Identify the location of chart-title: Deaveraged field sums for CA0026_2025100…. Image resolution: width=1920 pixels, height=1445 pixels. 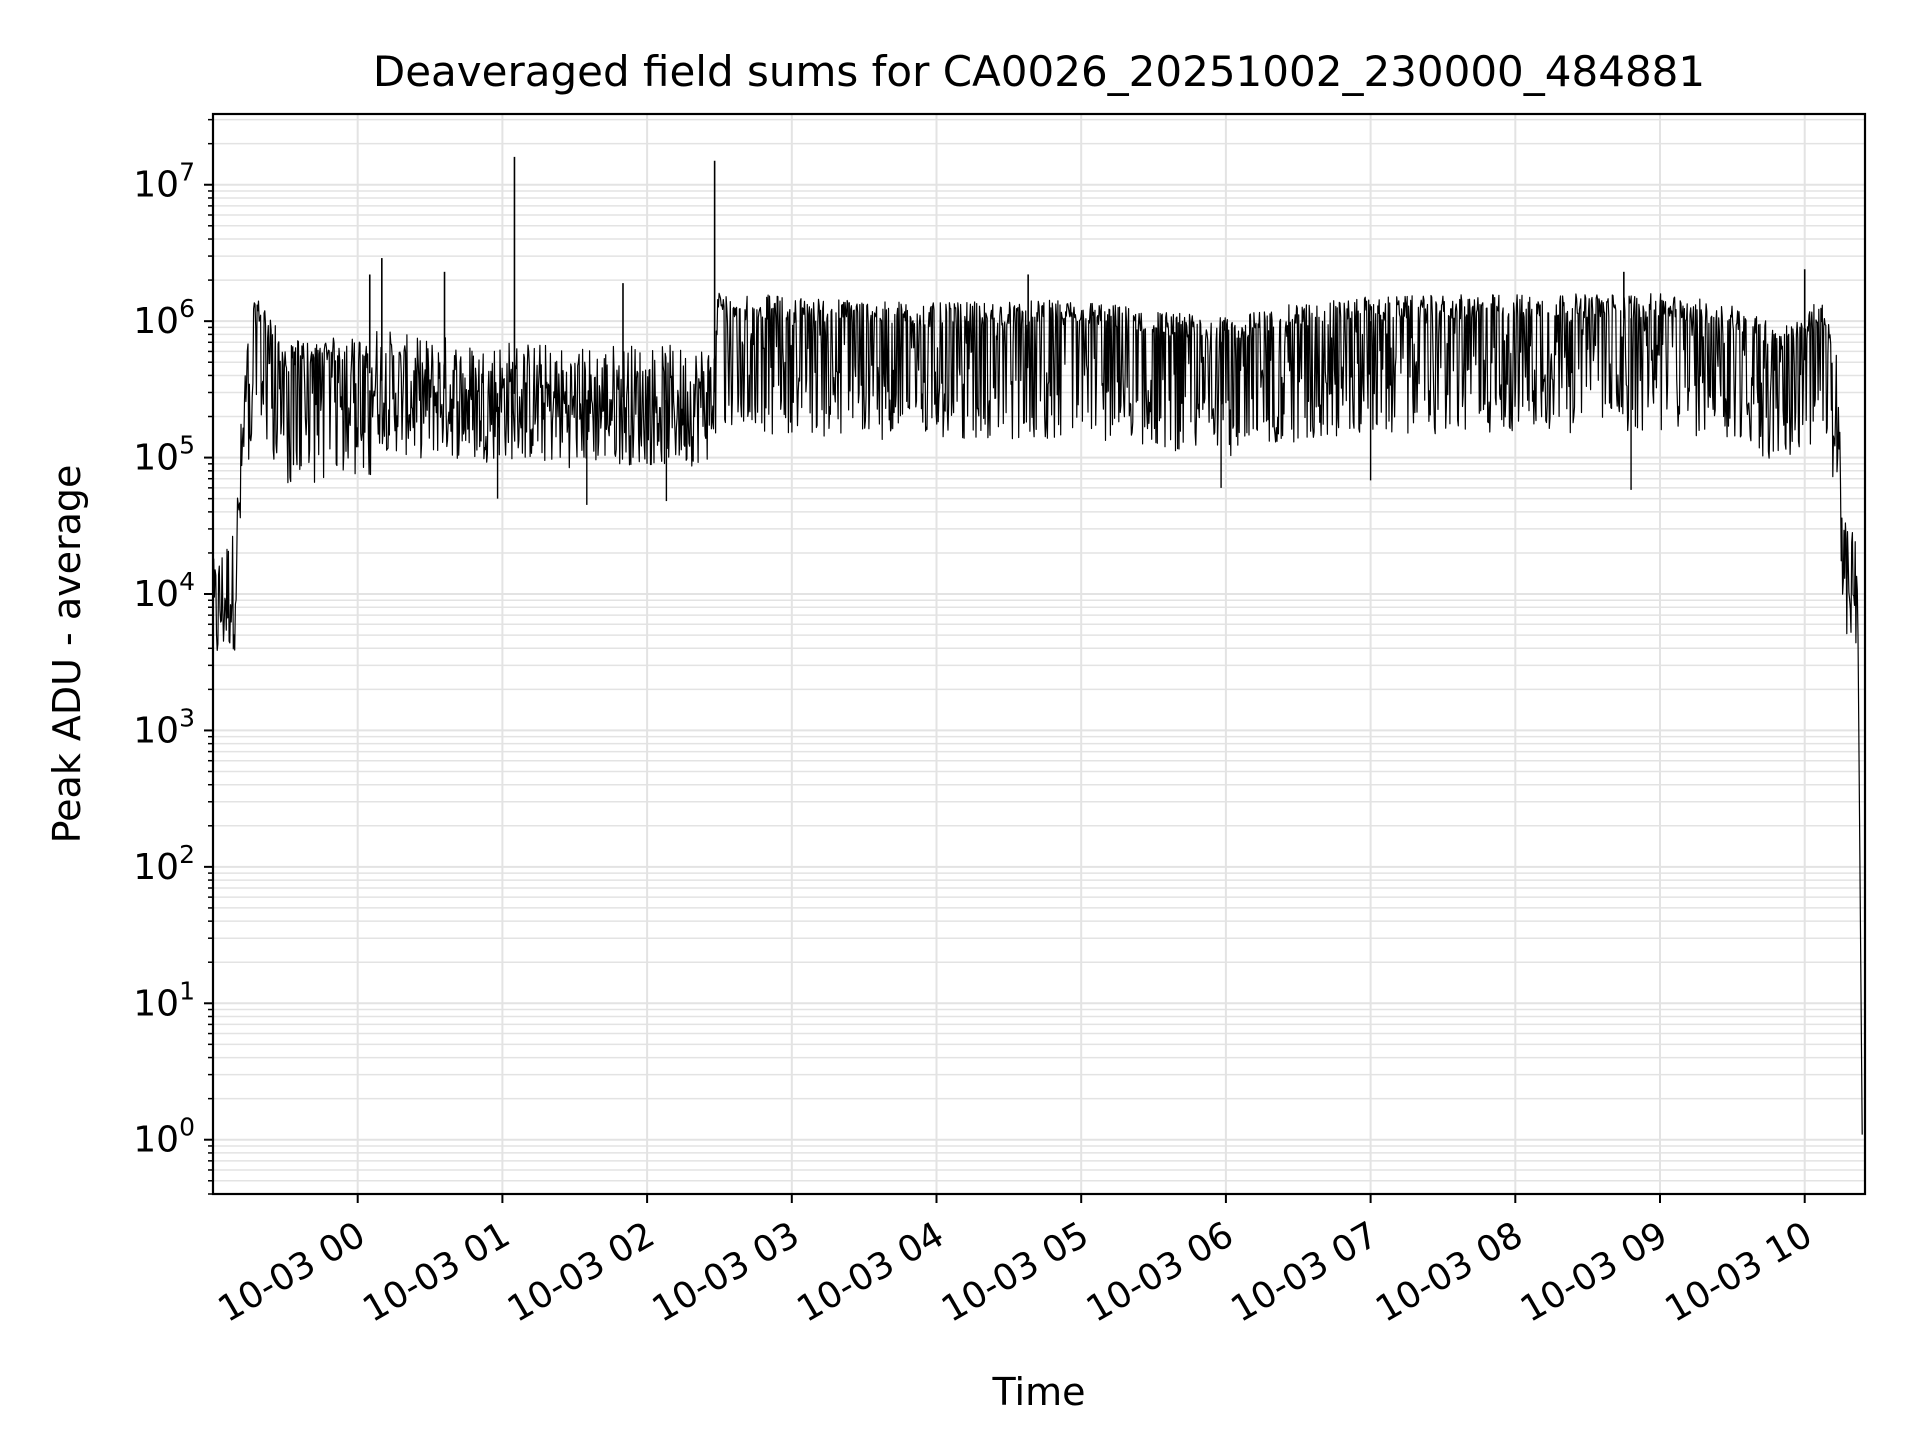
(1039, 71).